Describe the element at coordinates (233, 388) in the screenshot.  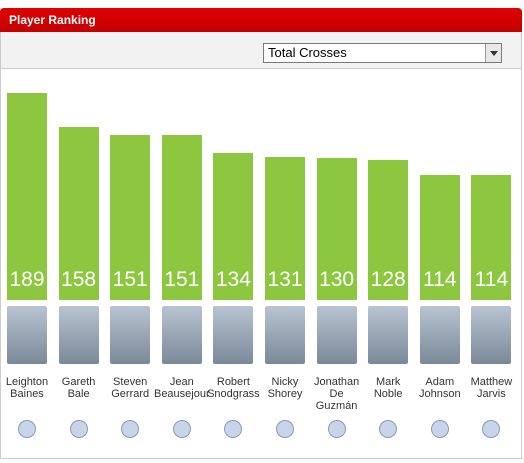
I see `player-name: Robert Snodgrass` at that location.